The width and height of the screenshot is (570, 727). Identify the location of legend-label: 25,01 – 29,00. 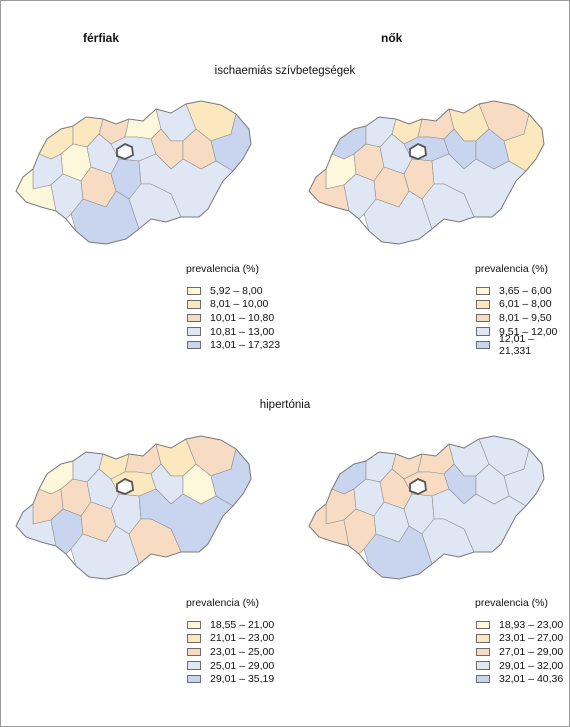
(242, 665).